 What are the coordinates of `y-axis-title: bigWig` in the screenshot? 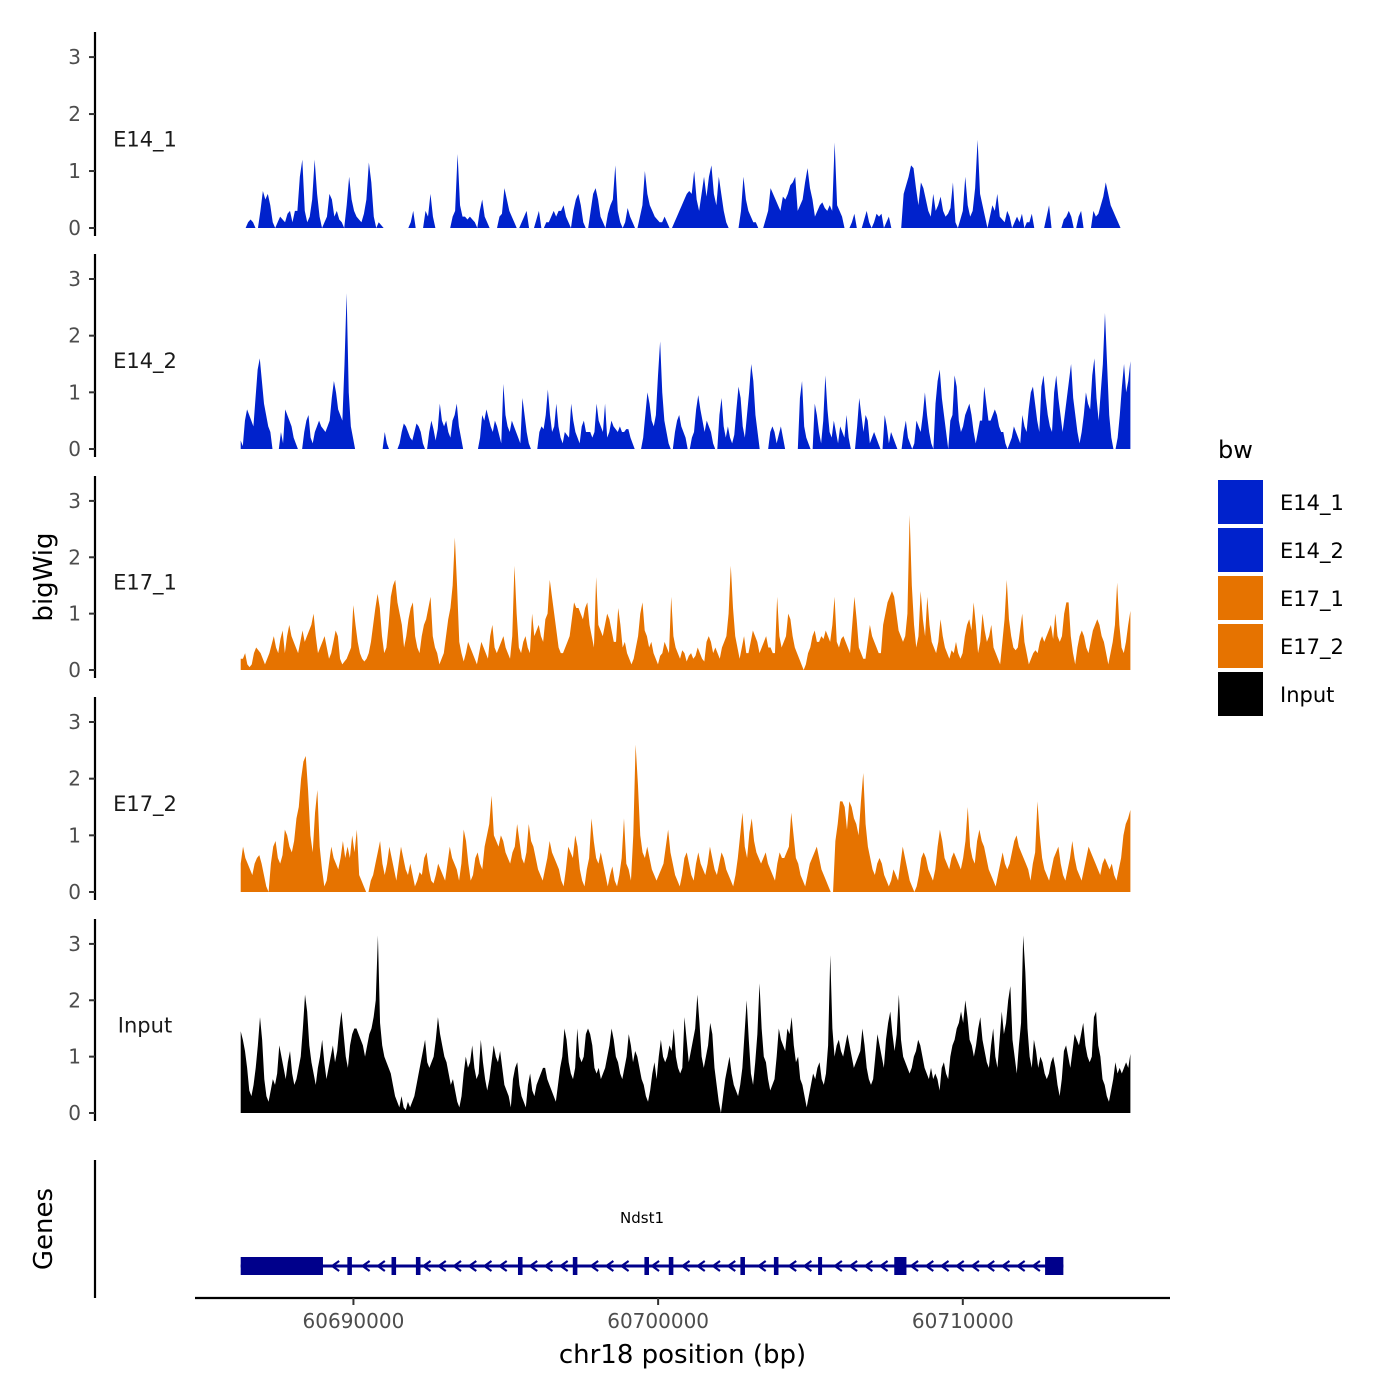 It's located at (44, 576).